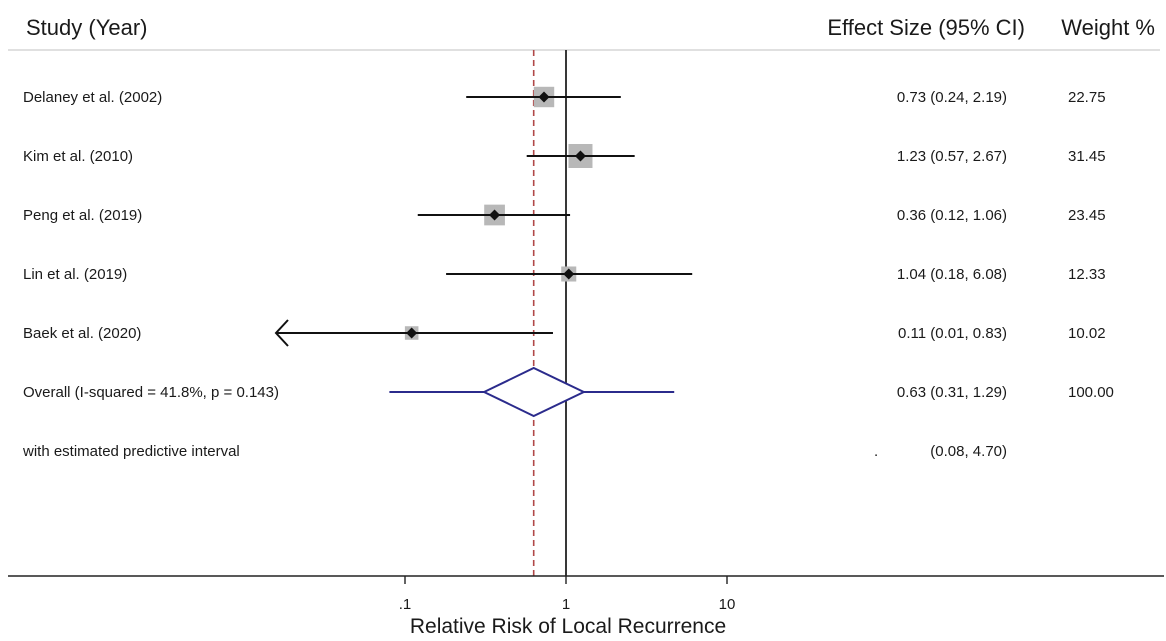 The height and width of the screenshot is (641, 1166). I want to click on study-label: Peng et al. (2019), so click(82, 215).